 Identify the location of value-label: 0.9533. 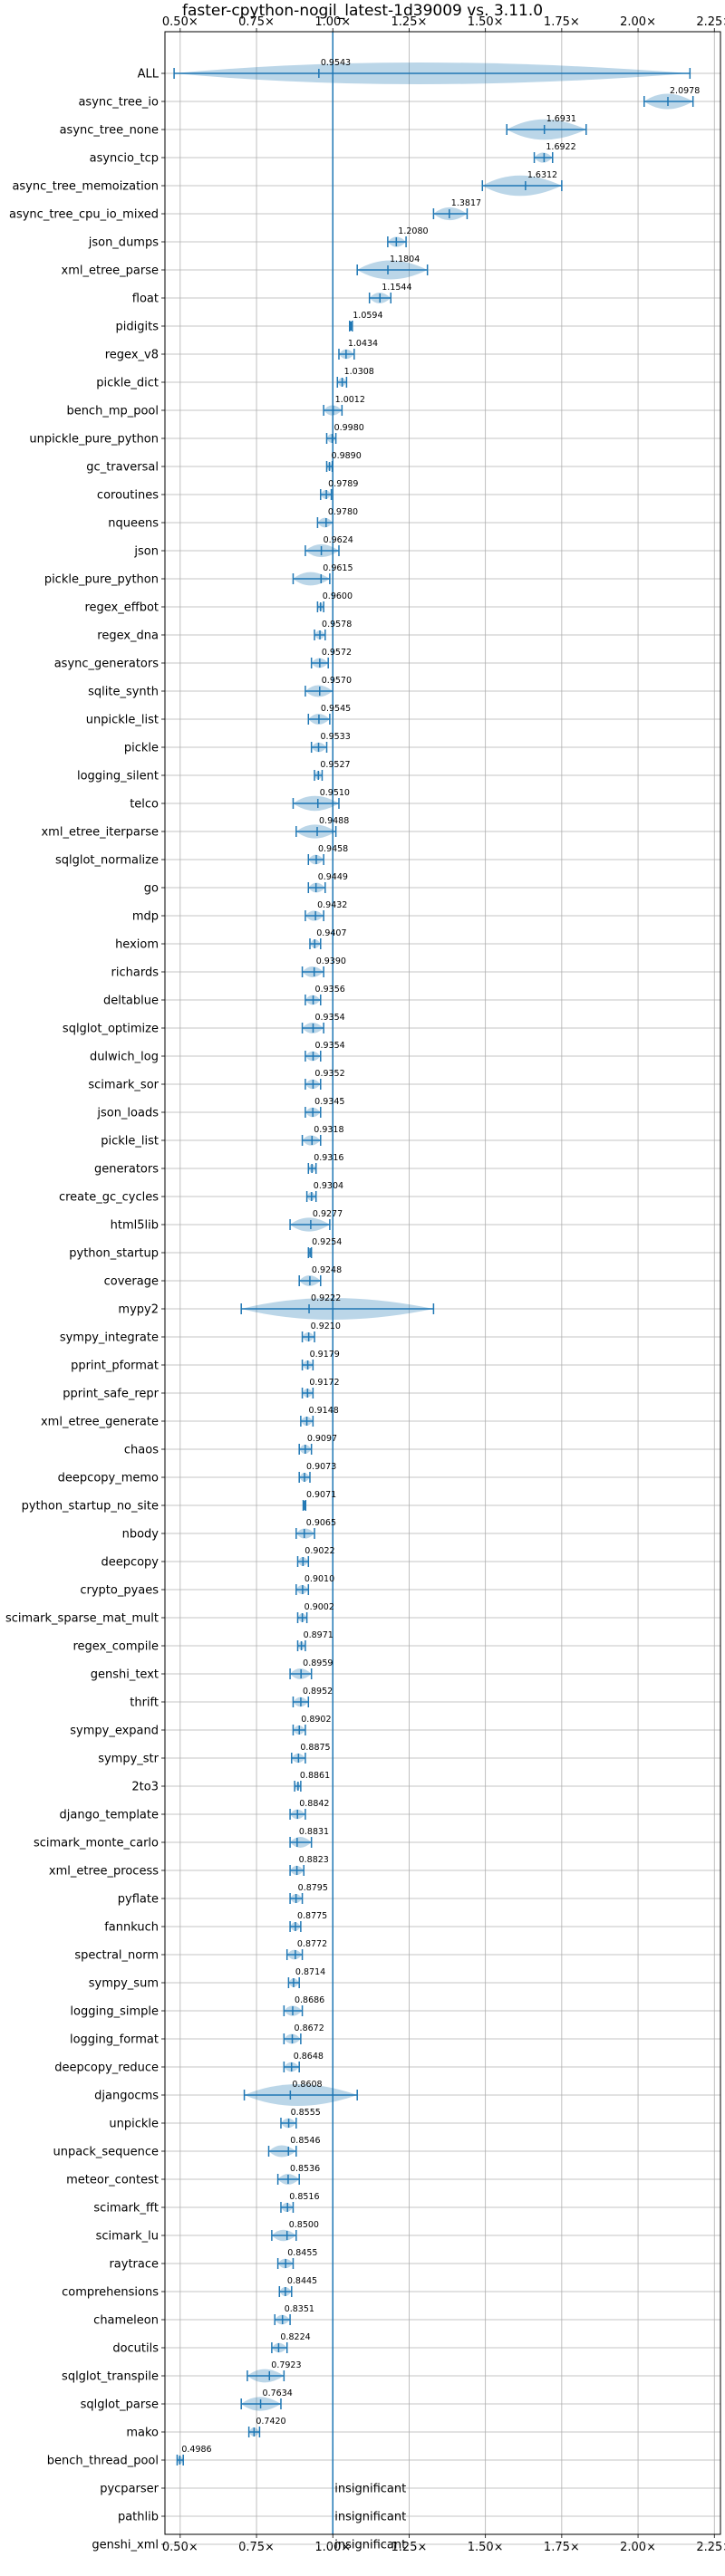
(336, 737).